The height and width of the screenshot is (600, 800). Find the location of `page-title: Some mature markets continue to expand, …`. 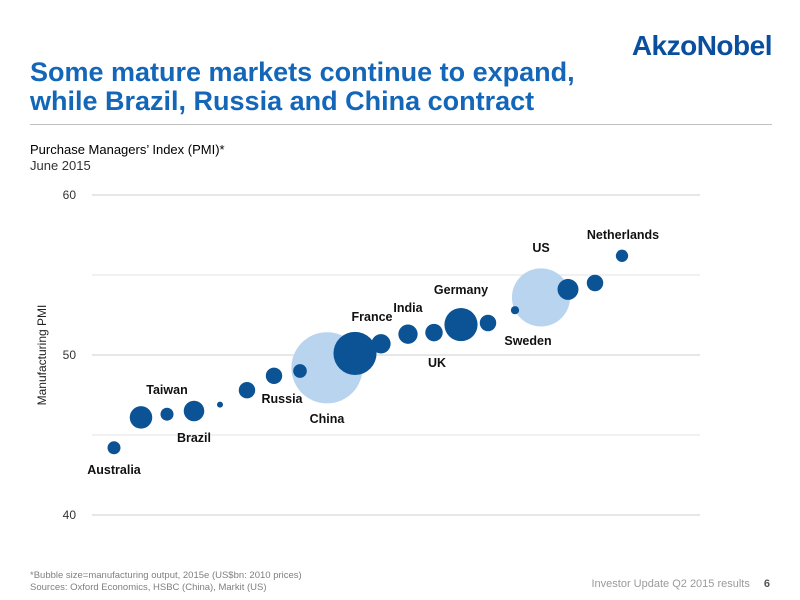

page-title: Some mature markets continue to expand, … is located at coordinates (350, 87).